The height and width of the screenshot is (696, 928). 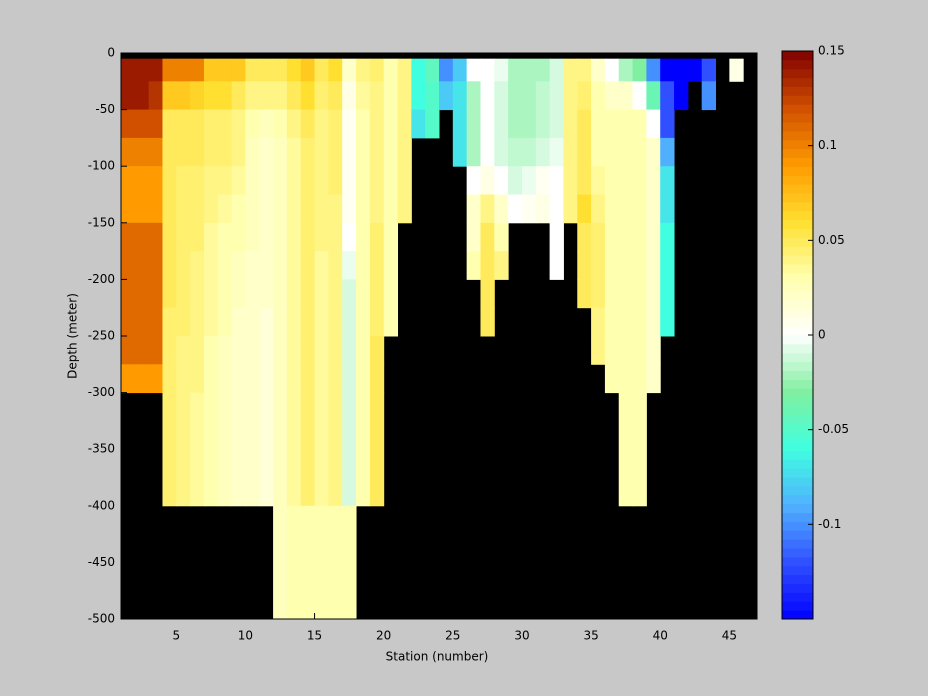 What do you see at coordinates (176, 636) in the screenshot?
I see `x-tick-label: 5` at bounding box center [176, 636].